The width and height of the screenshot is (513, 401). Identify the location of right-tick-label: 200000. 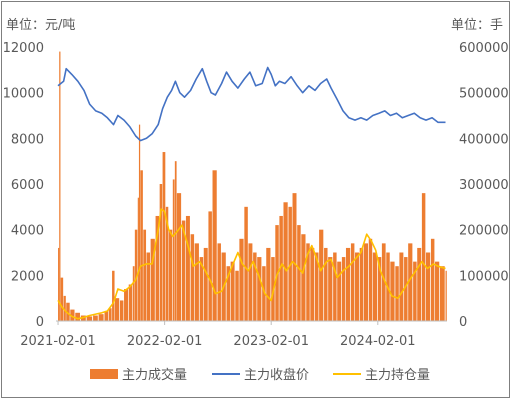
(484, 231).